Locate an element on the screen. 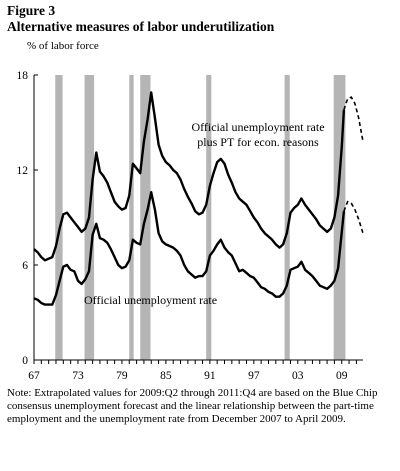  series-label-1: Official unemployment rate is located at coordinates (257, 127).